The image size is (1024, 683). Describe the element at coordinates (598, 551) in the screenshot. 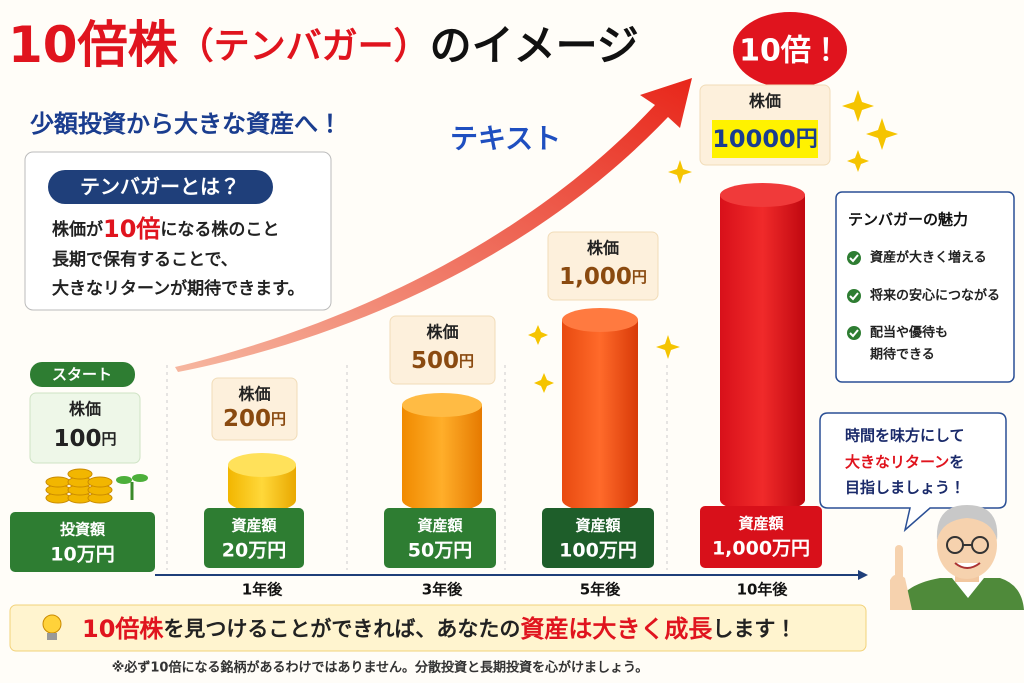

I see `amount-value: 100万円` at that location.